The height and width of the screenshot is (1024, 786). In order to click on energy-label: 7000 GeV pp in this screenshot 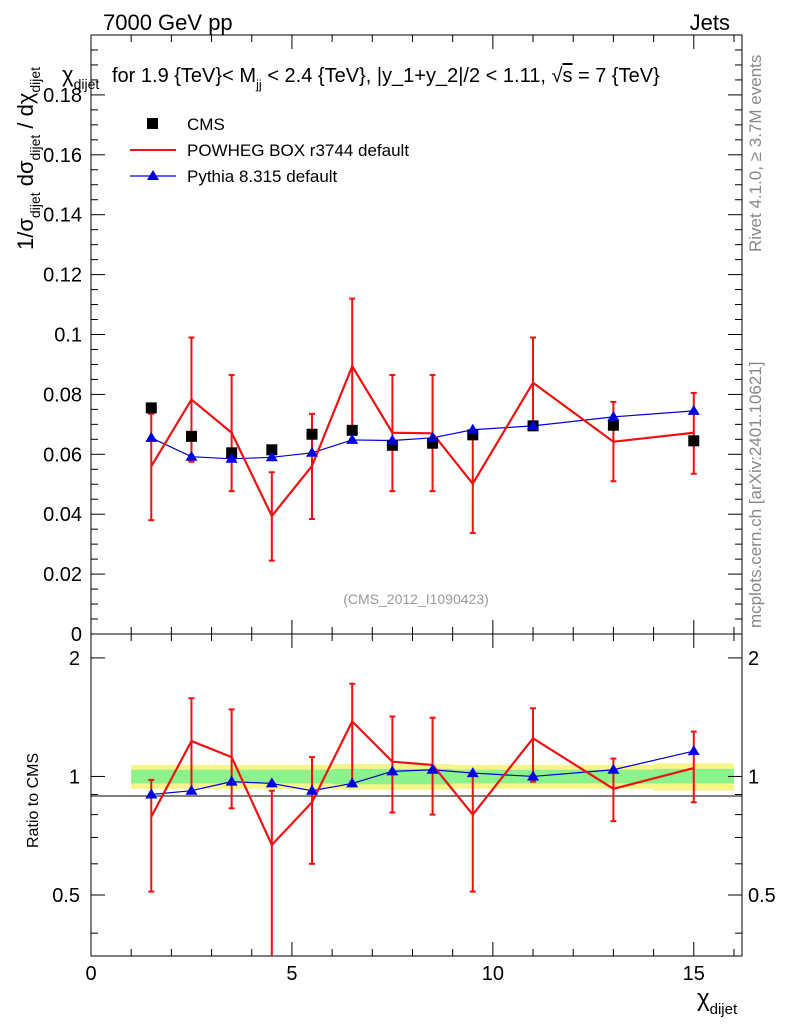, I will do `click(168, 22)`.